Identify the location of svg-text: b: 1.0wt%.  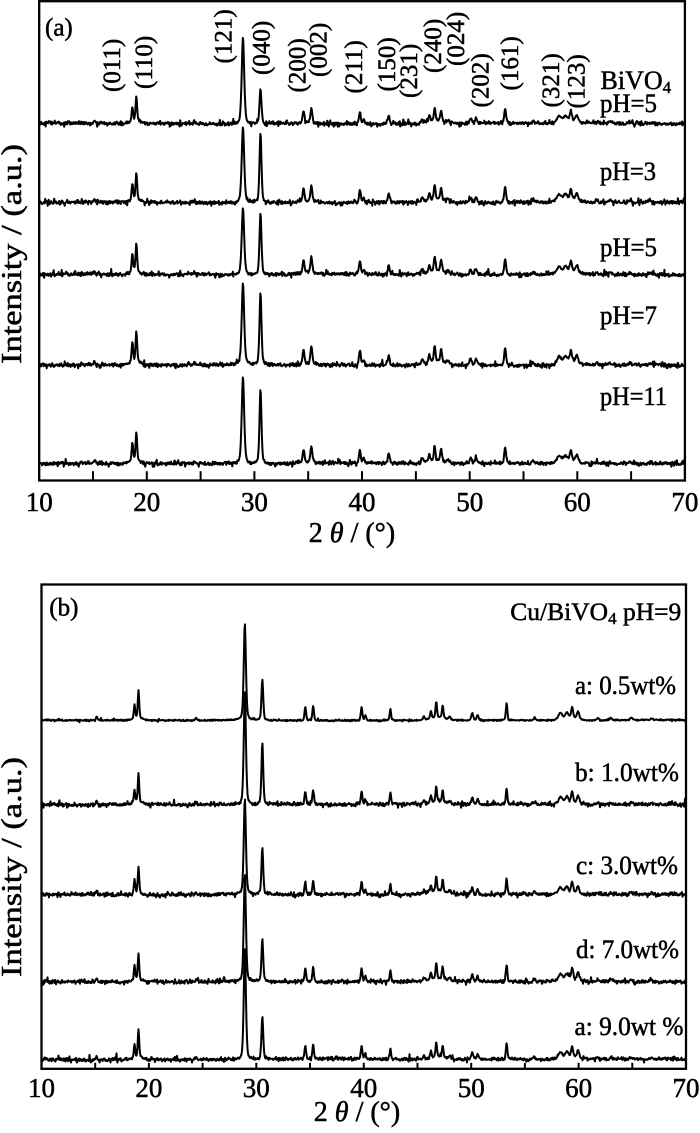
(627, 772).